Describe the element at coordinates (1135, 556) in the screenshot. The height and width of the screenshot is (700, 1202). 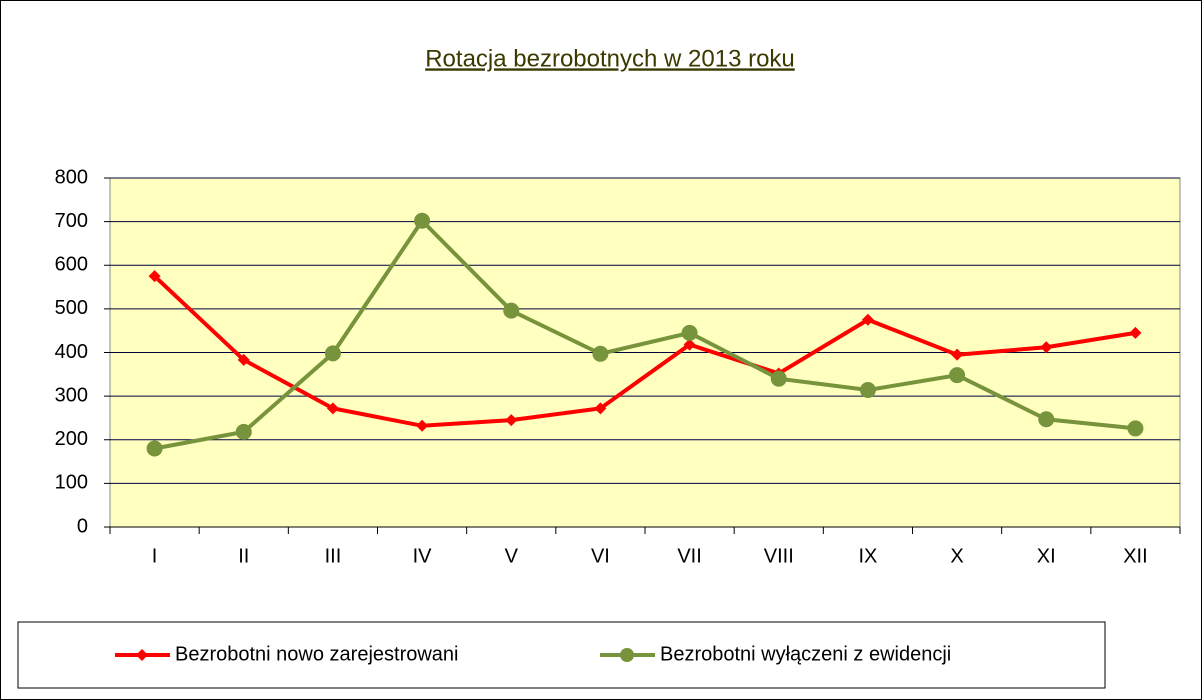
I see `x-tick-label: XII` at that location.